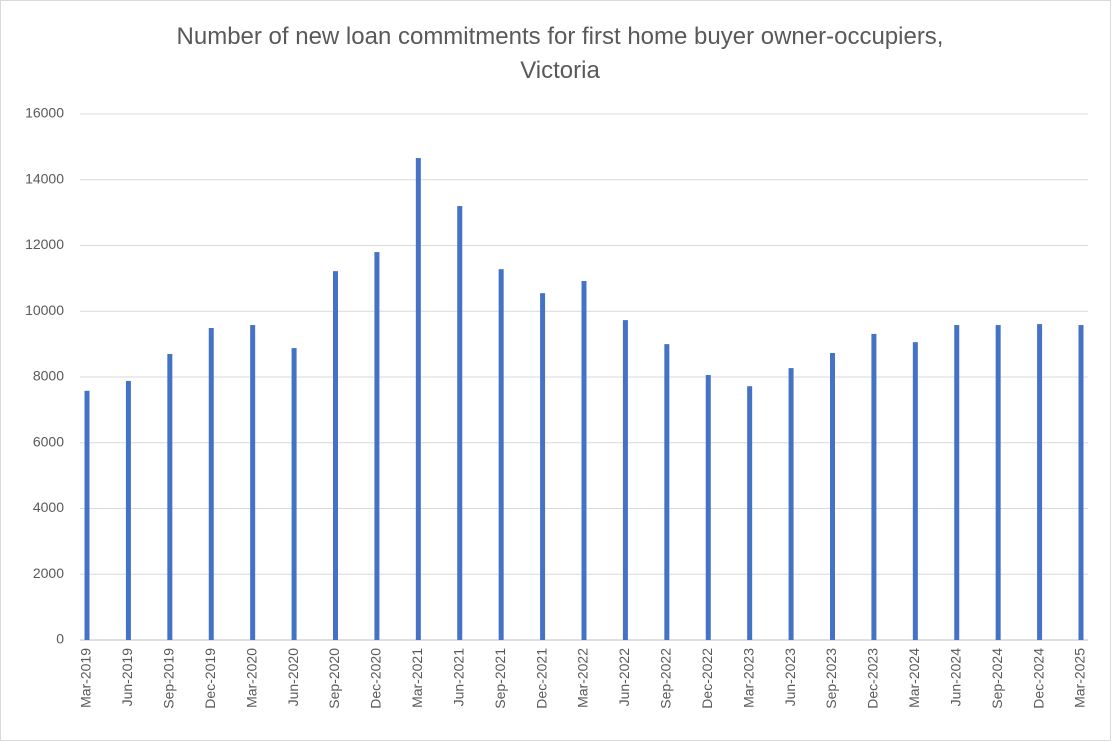  I want to click on x-tick-label: Mar-2021, so click(417, 678).